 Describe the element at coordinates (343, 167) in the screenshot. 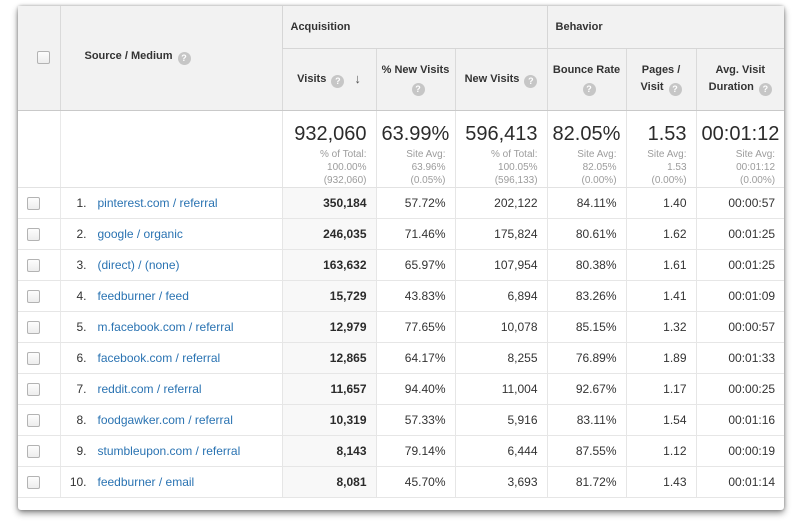

I see `summary-visits-subtext: % of Total: 100.00% (932,060)` at that location.